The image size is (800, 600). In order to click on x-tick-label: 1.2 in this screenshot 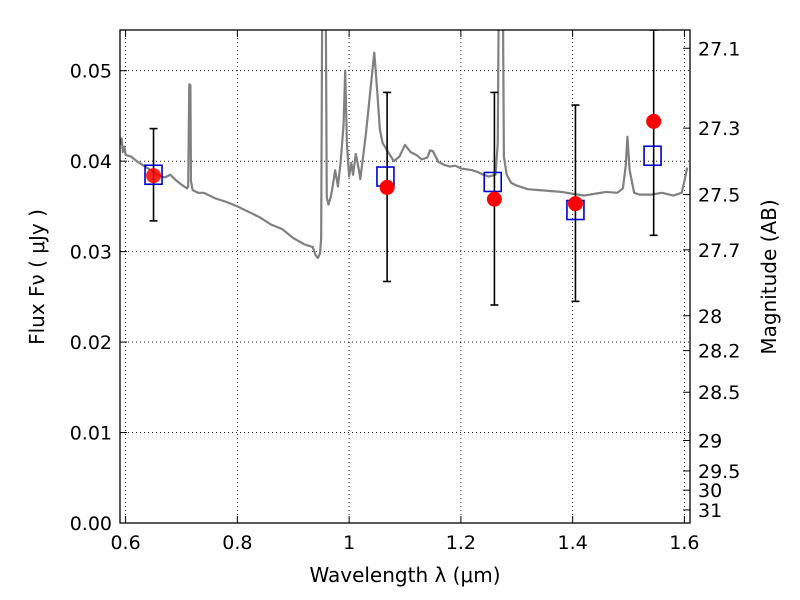, I will do `click(461, 543)`.